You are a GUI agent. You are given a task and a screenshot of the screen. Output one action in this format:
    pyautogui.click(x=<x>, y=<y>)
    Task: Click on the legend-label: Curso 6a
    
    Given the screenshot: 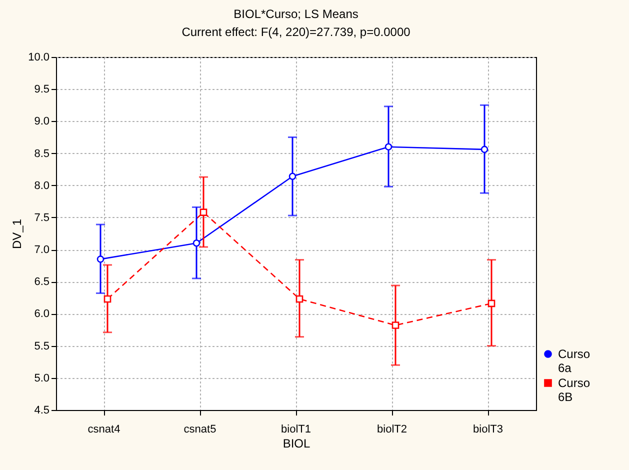 What is the action you would take?
    pyautogui.click(x=574, y=361)
    